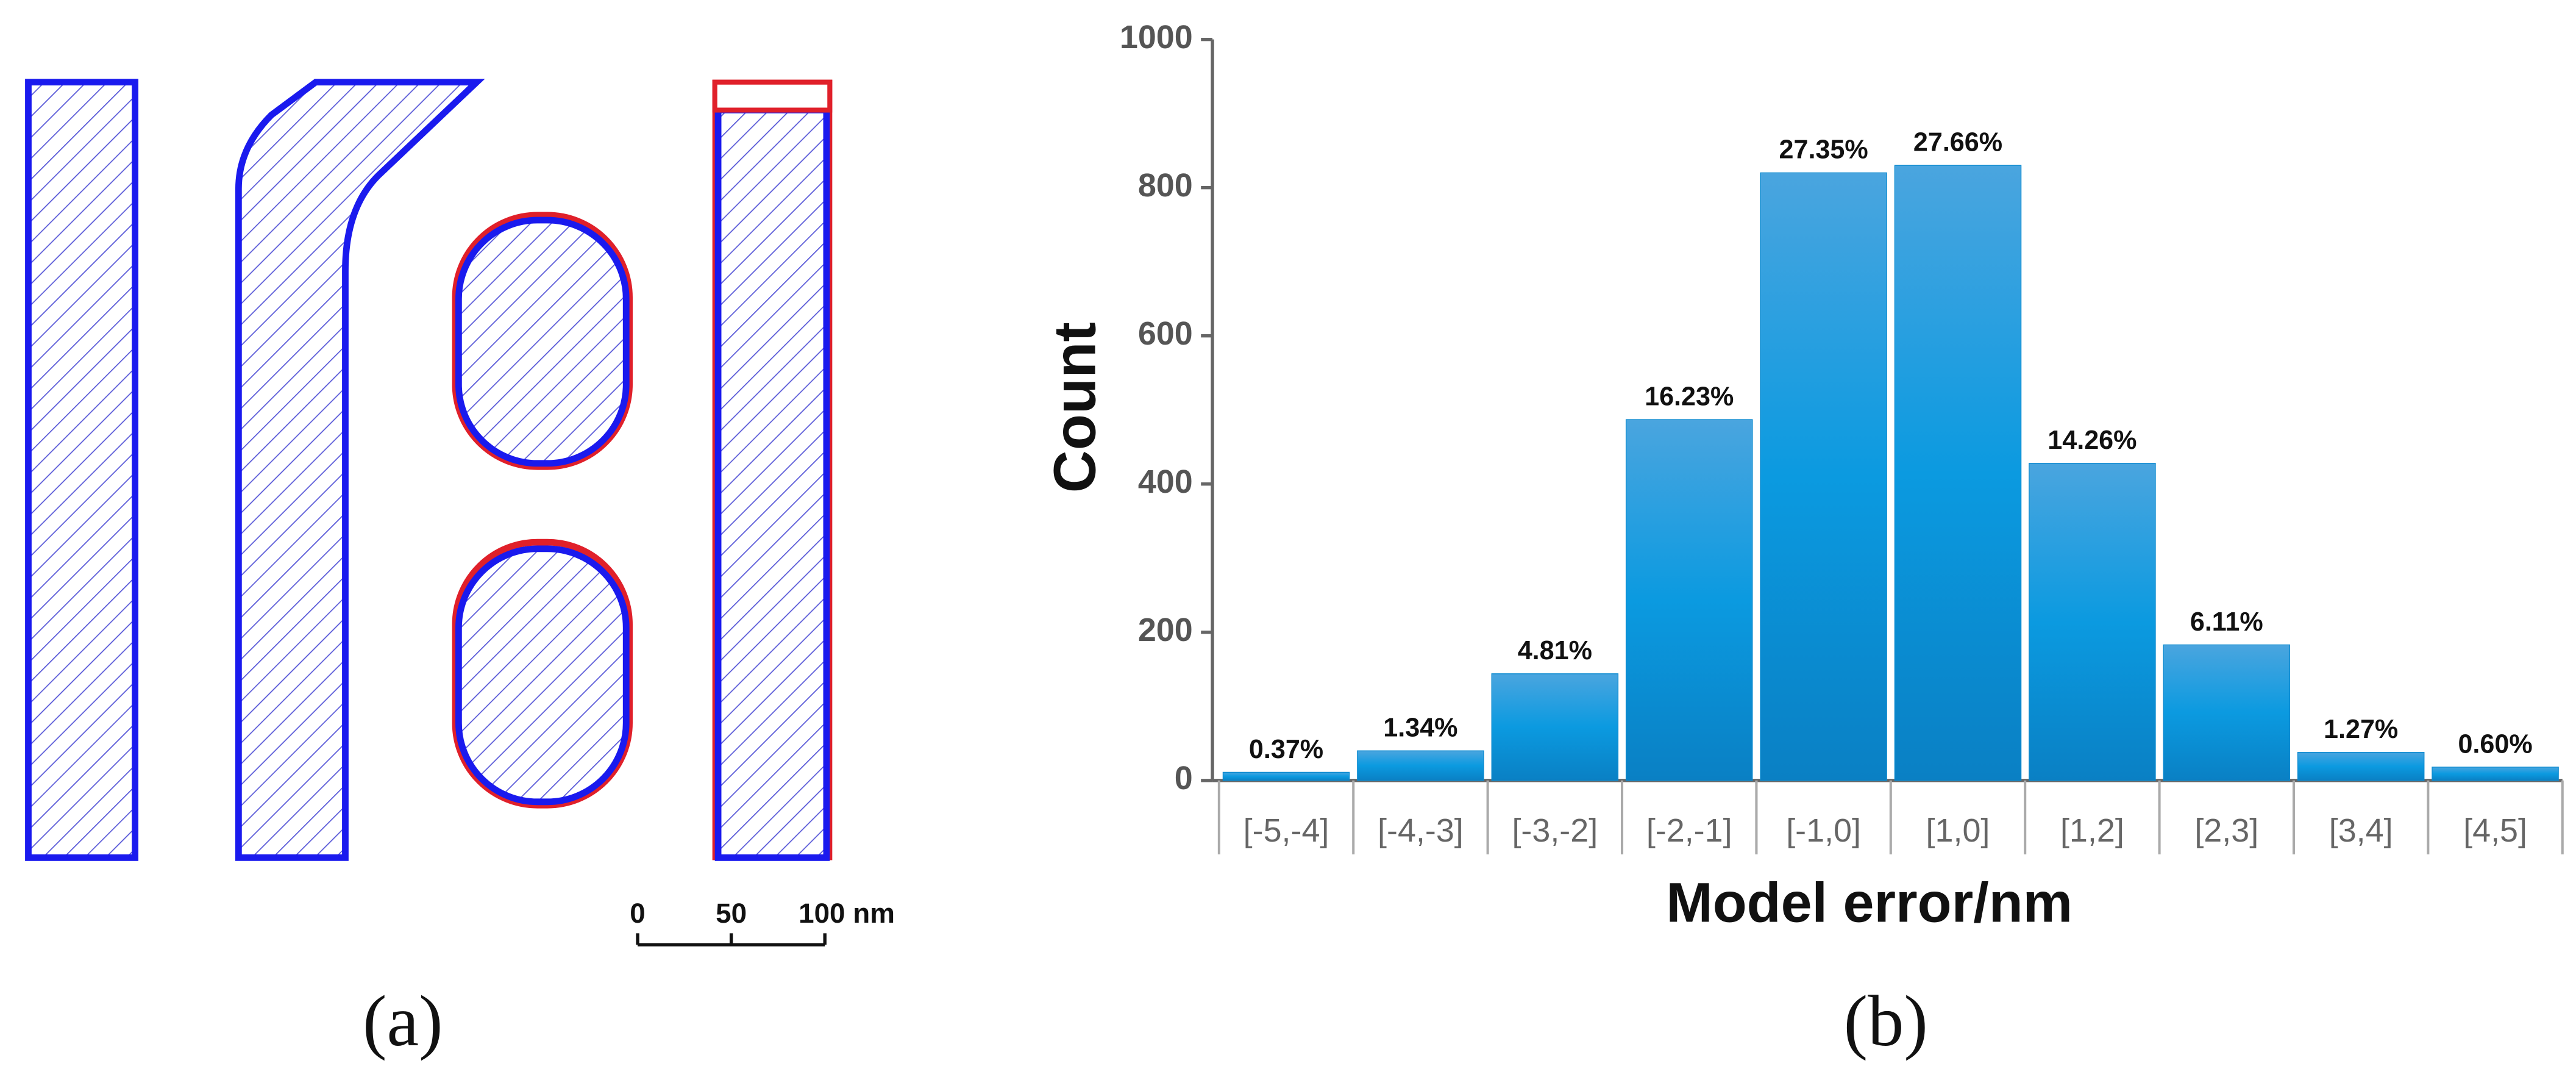 Image resolution: width=2576 pixels, height=1091 pixels. Describe the element at coordinates (2361, 830) in the screenshot. I see `x-tick-label: [3,4]` at that location.